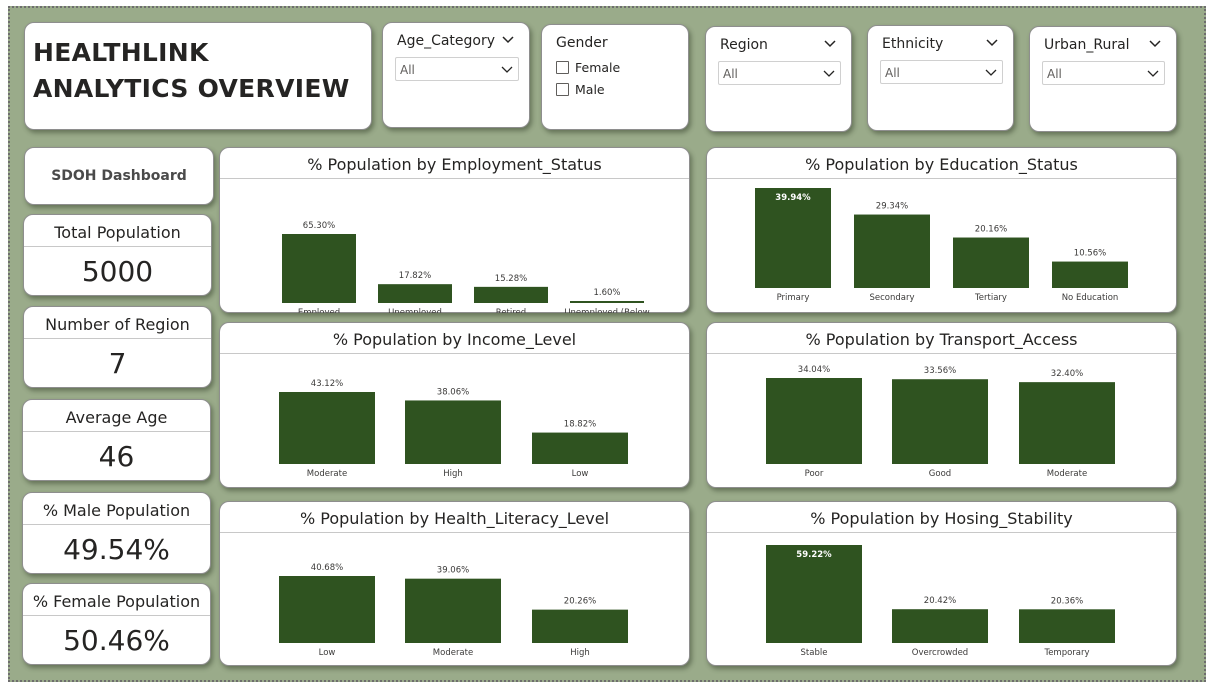 Image resolution: width=1217 pixels, height=685 pixels. What do you see at coordinates (327, 384) in the screenshot?
I see `data-label: 43.12%` at bounding box center [327, 384].